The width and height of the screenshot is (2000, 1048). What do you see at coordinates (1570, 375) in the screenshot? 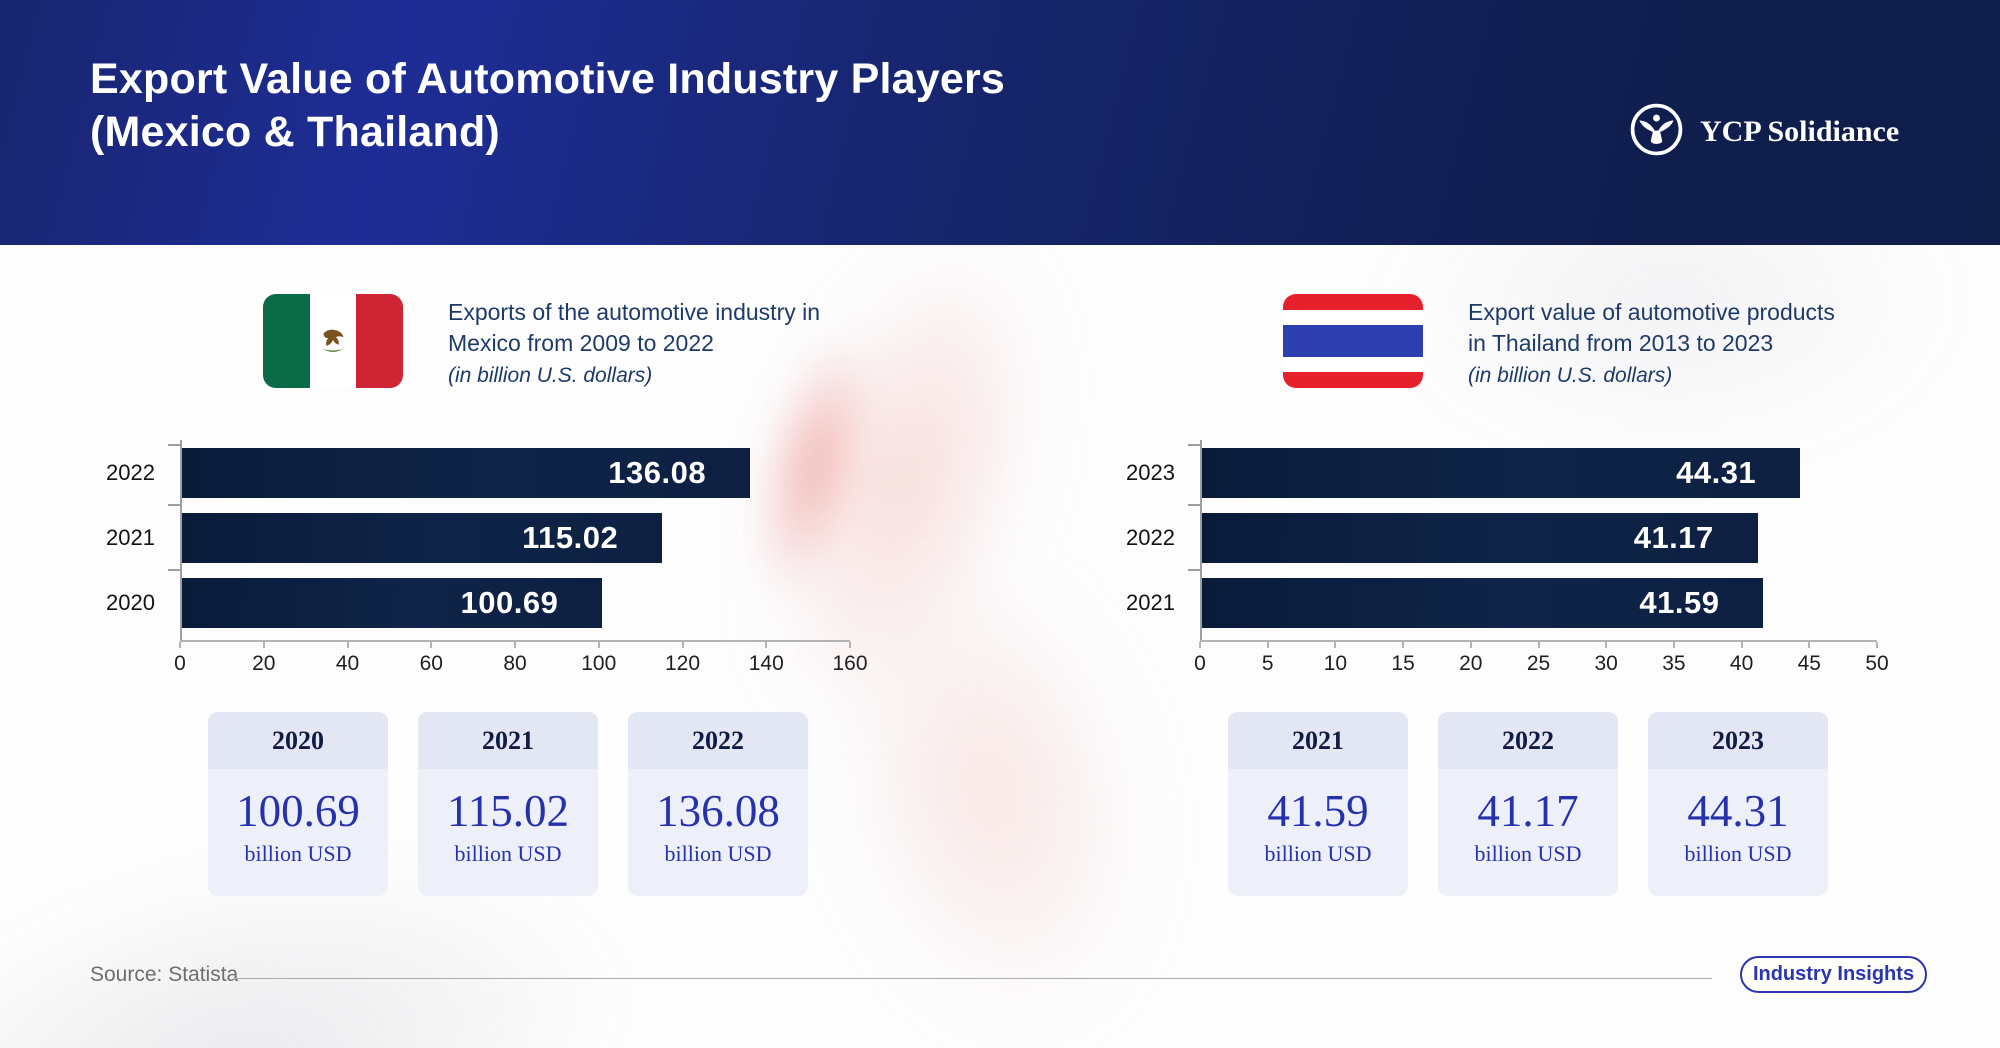
I see `thailand-title-subtitle: (in billion U.S. dollars)` at bounding box center [1570, 375].